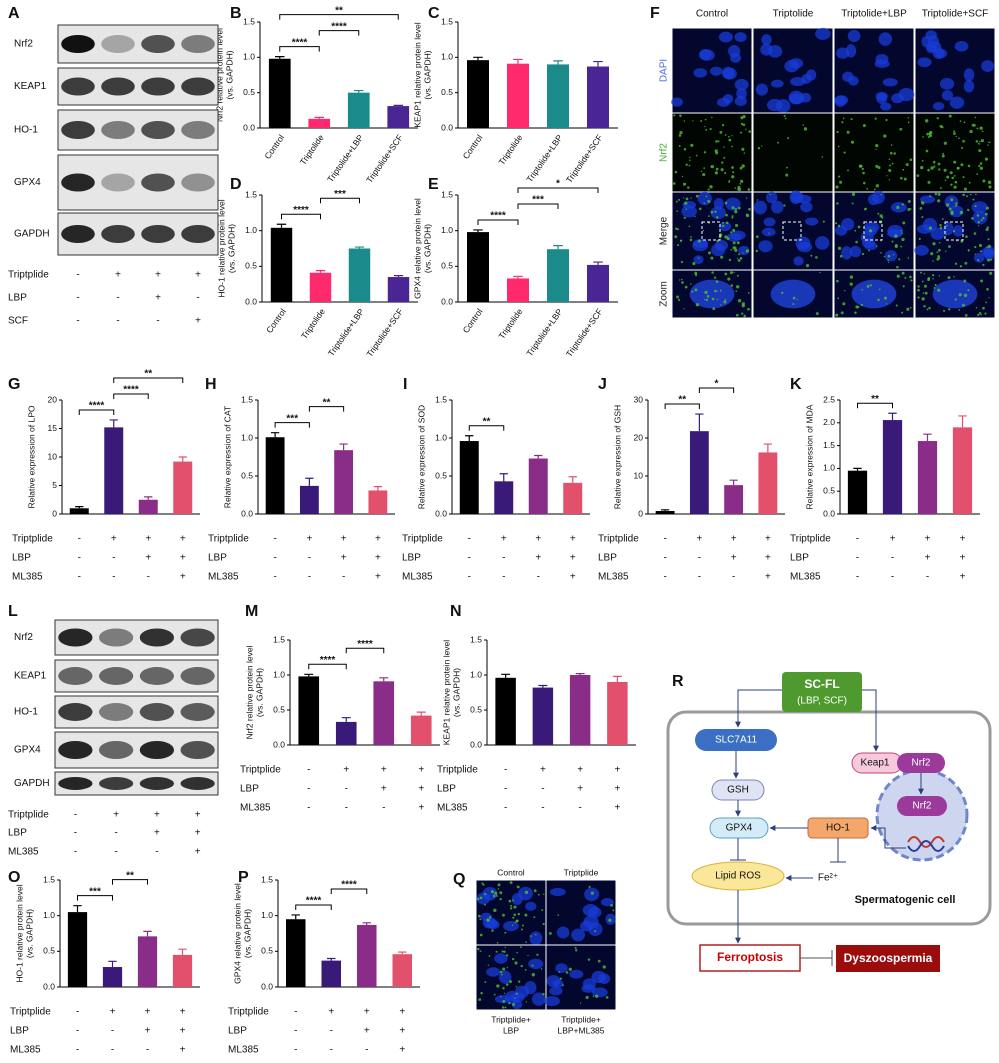 The image size is (999, 1063). I want to click on treatment-name: LBP, so click(446, 789).